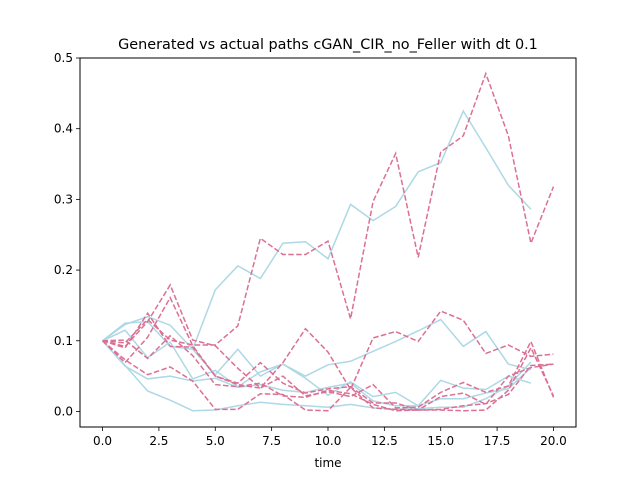  What do you see at coordinates (384, 441) in the screenshot?
I see `x-tick-label: 12.5` at bounding box center [384, 441].